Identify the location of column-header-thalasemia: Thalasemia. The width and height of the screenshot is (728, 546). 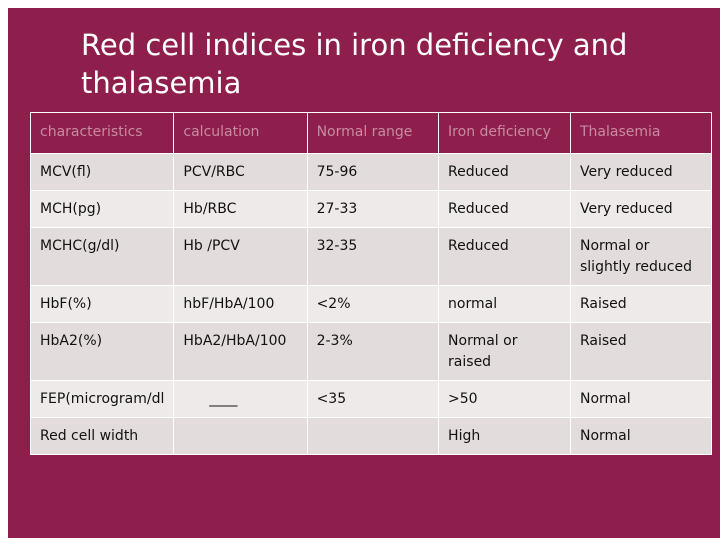
(641, 133).